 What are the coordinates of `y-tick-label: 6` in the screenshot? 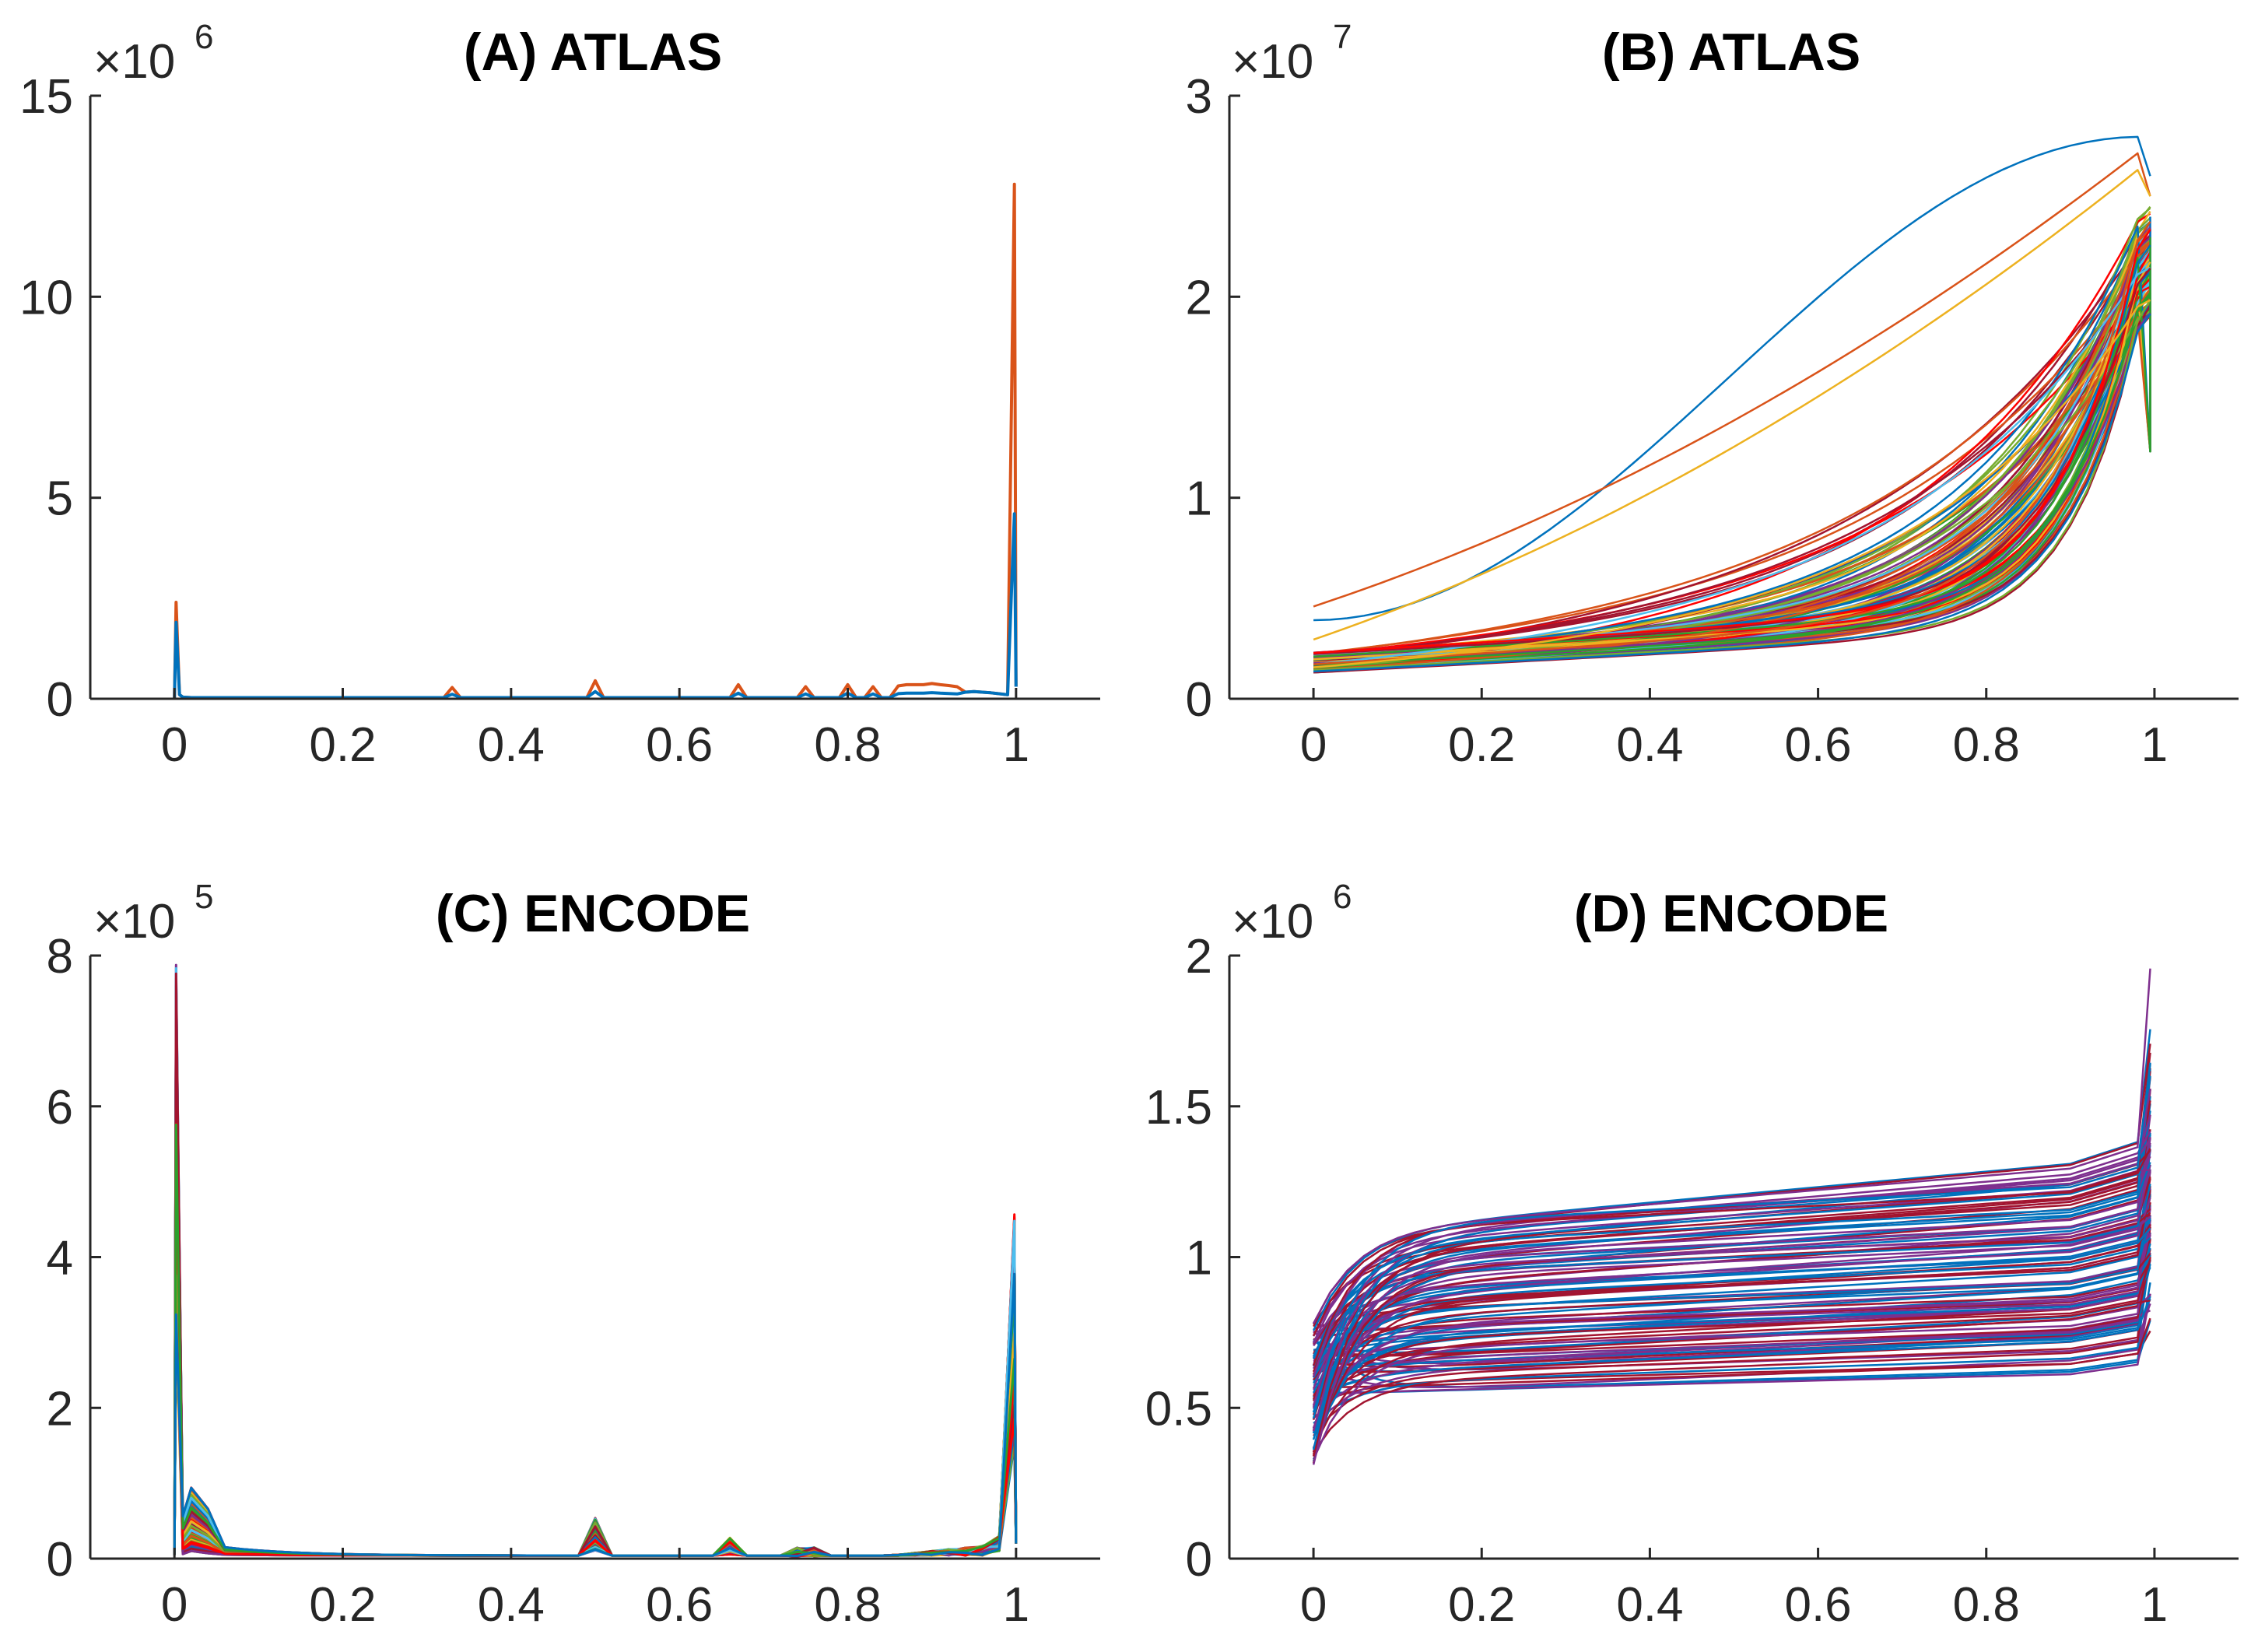 It's located at (60, 1108).